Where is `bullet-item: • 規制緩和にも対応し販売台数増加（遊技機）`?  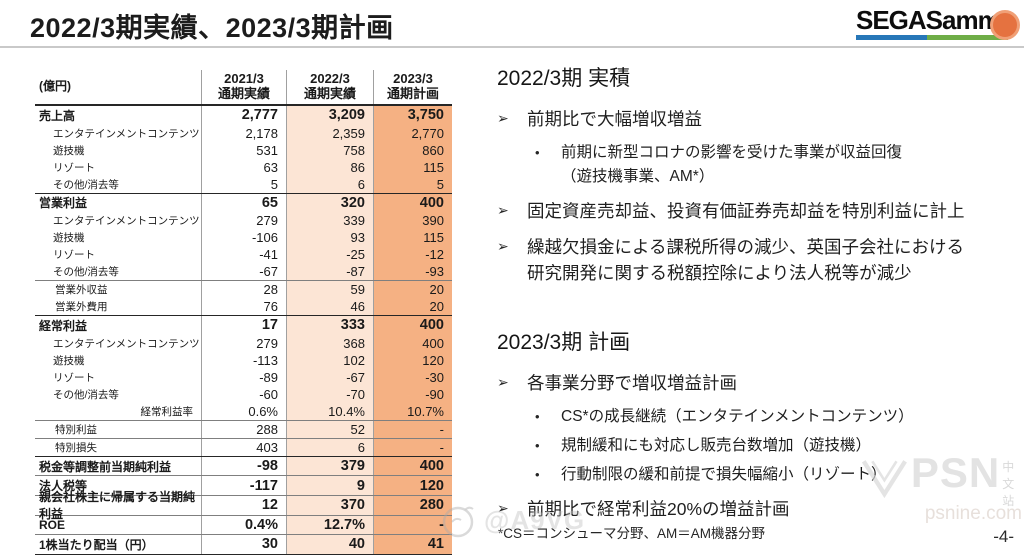 bullet-item: • 規制緩和にも対応し販売台数増加（遊技機） is located at coordinates (778, 446).